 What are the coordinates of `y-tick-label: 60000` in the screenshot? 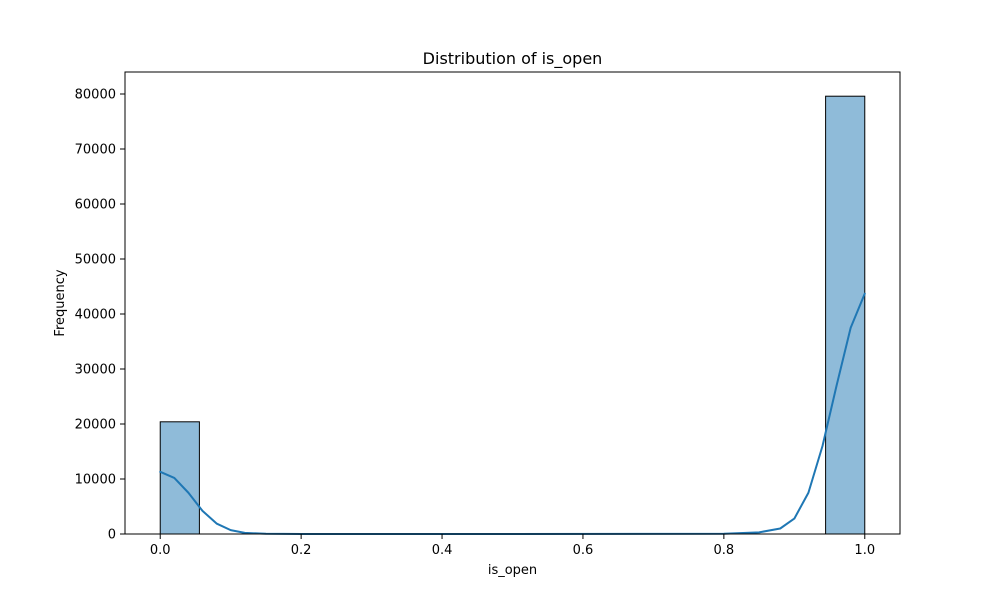 It's located at (95, 205).